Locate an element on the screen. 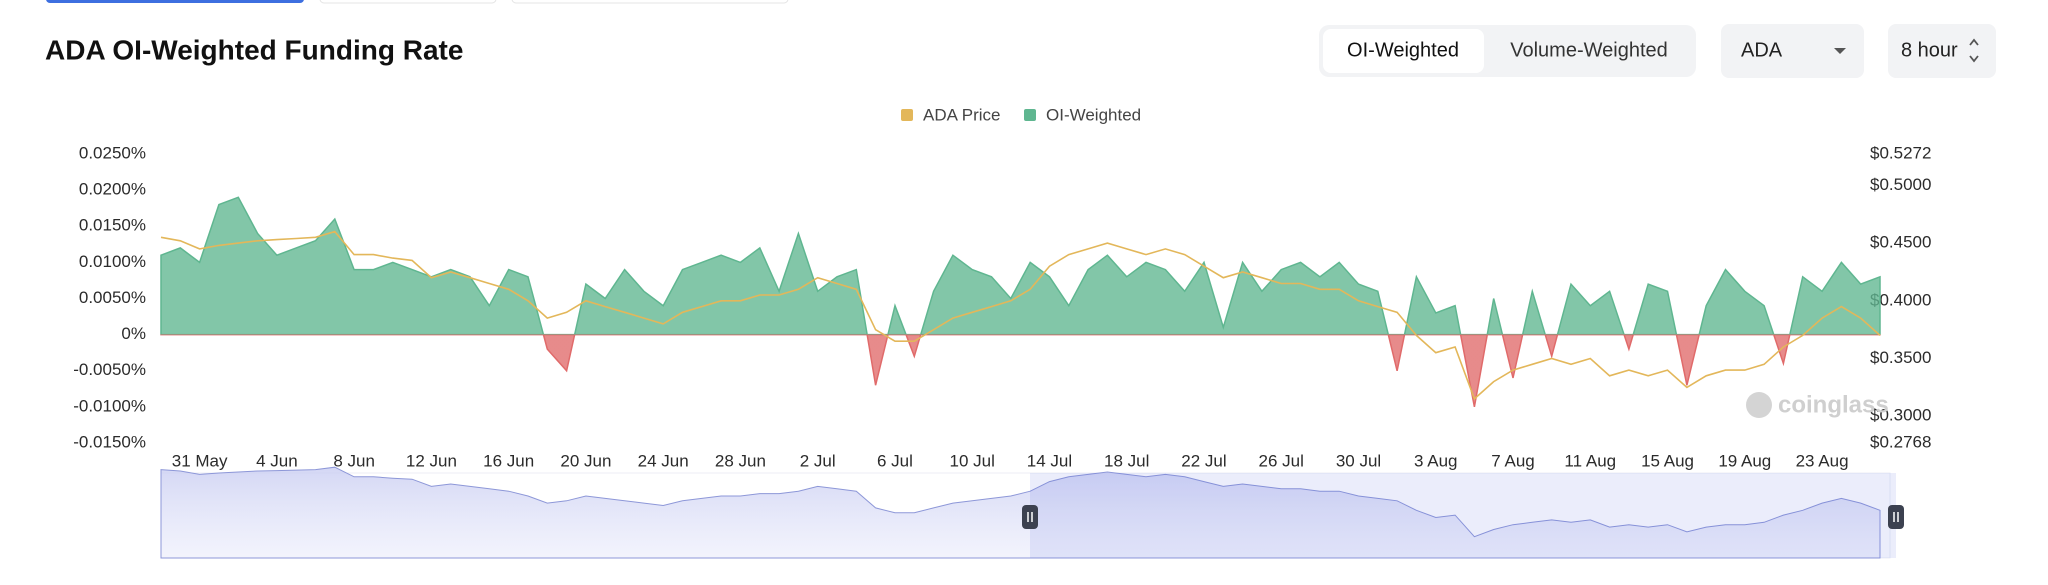 This screenshot has width=2048, height=585. y-tick-label: -0.0050% is located at coordinates (109, 369).